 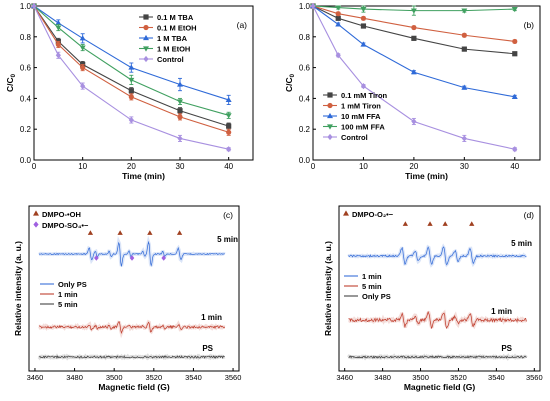 I want to click on panel-label: (c), so click(x=228, y=215).